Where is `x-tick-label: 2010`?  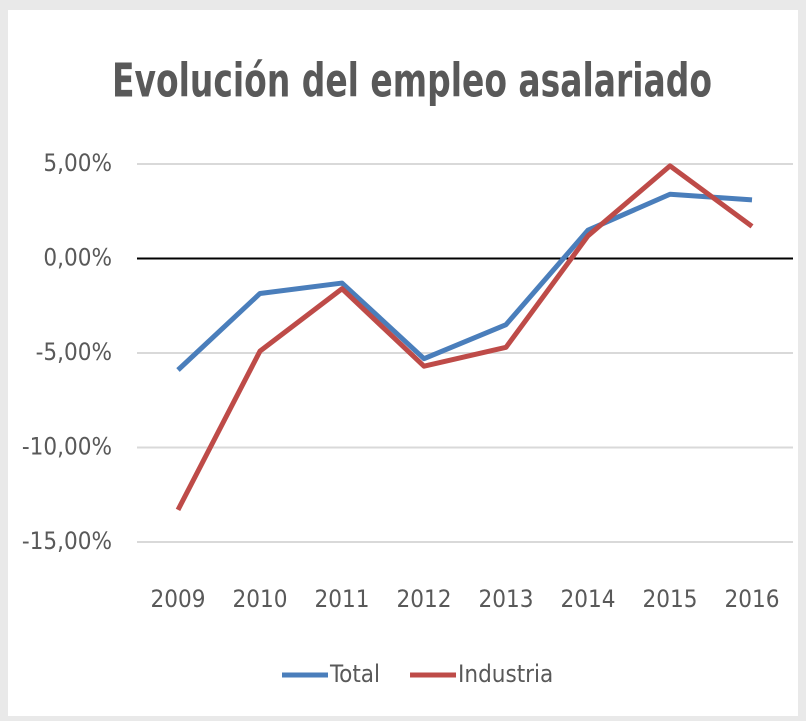 x-tick-label: 2010 is located at coordinates (260, 599).